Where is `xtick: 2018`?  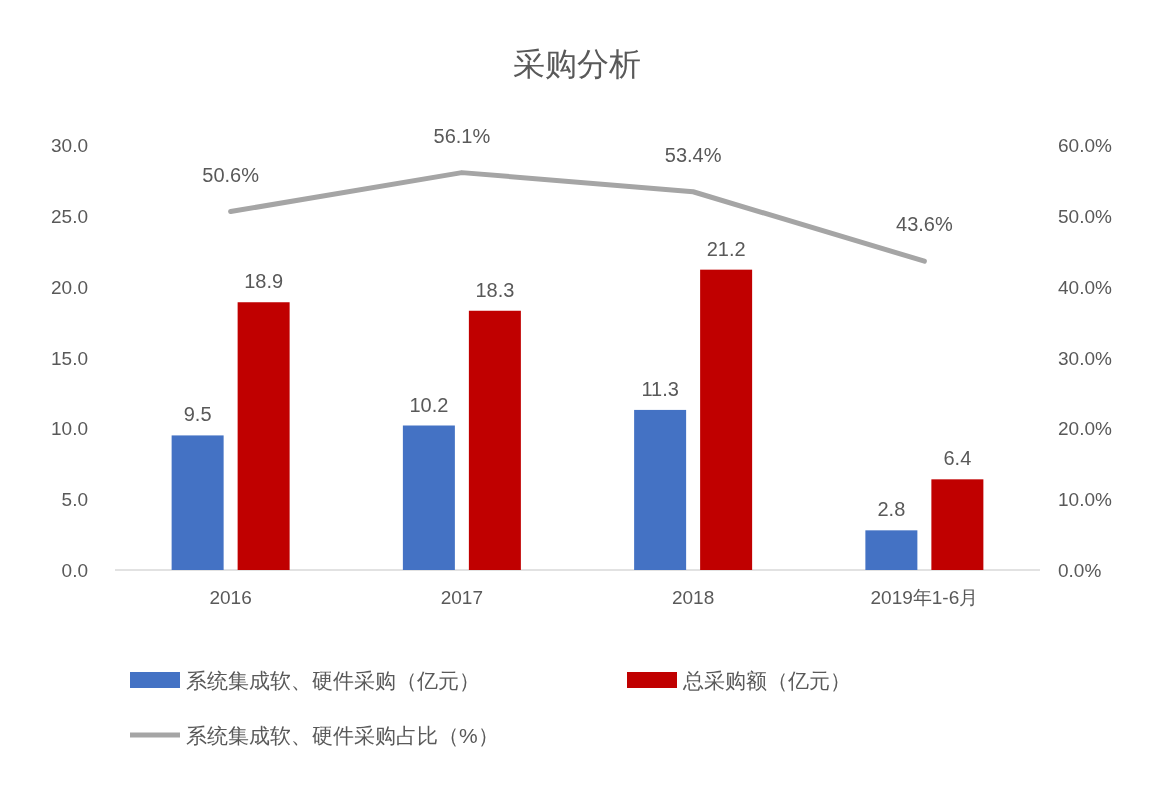 xtick: 2018 is located at coordinates (693, 597).